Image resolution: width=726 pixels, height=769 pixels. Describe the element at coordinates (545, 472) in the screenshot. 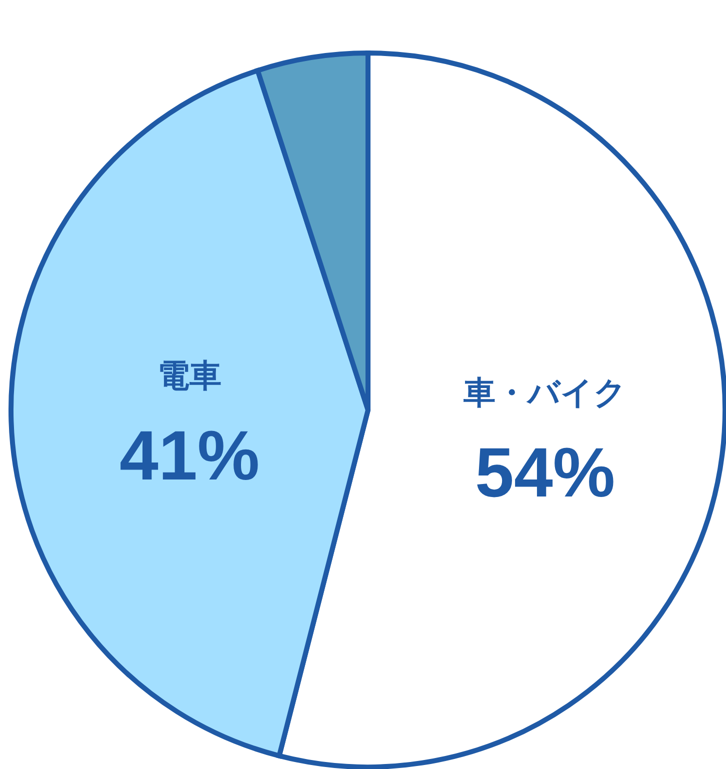

I see `data-label: 54%` at that location.